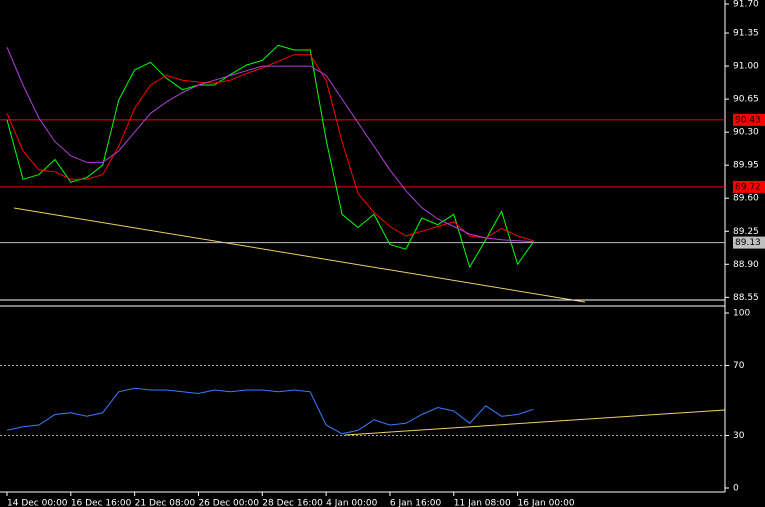 The height and width of the screenshot is (507, 765). Describe the element at coordinates (746, 100) in the screenshot. I see `y-tick-label: 90.65` at that location.